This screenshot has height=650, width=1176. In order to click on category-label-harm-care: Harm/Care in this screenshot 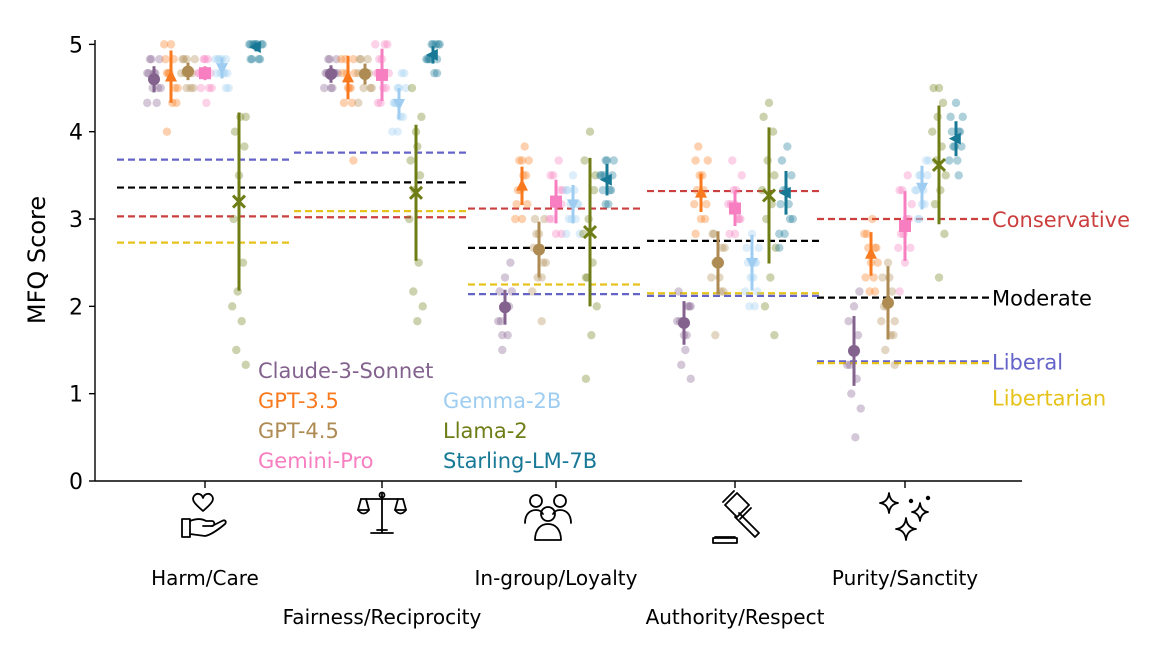, I will do `click(205, 578)`.